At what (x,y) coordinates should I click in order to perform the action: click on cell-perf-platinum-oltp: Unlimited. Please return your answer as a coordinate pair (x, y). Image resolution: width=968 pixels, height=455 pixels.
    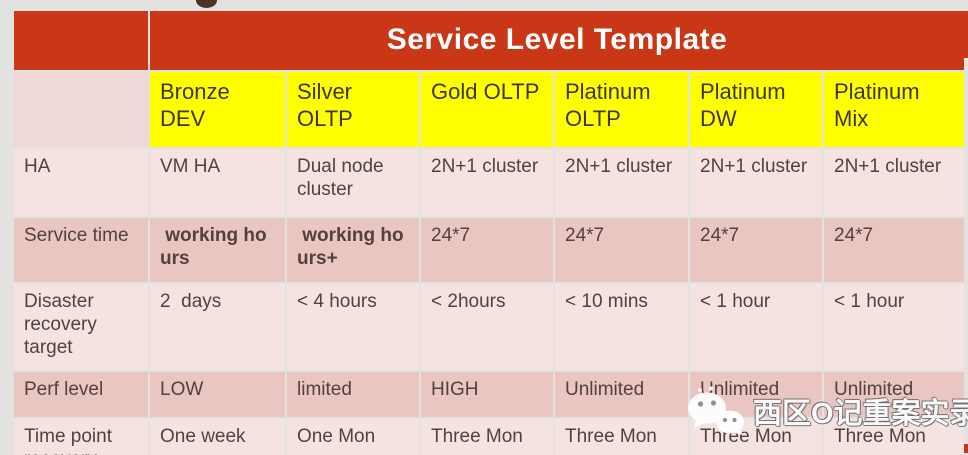
    Looking at the image, I should click on (621, 394).